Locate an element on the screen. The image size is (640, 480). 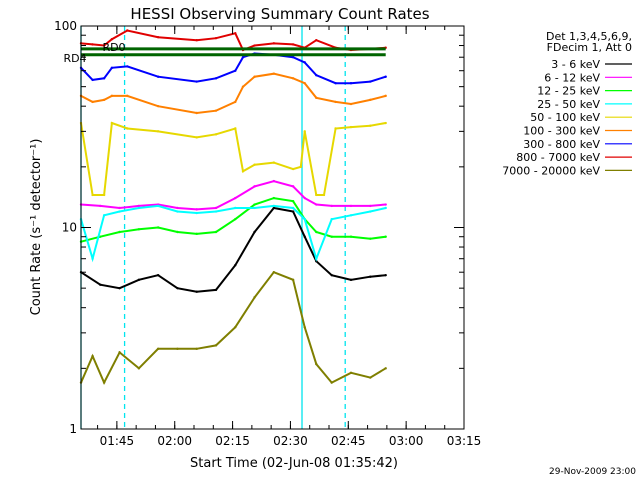
x-tick-label: 03:00 is located at coordinates (406, 441).